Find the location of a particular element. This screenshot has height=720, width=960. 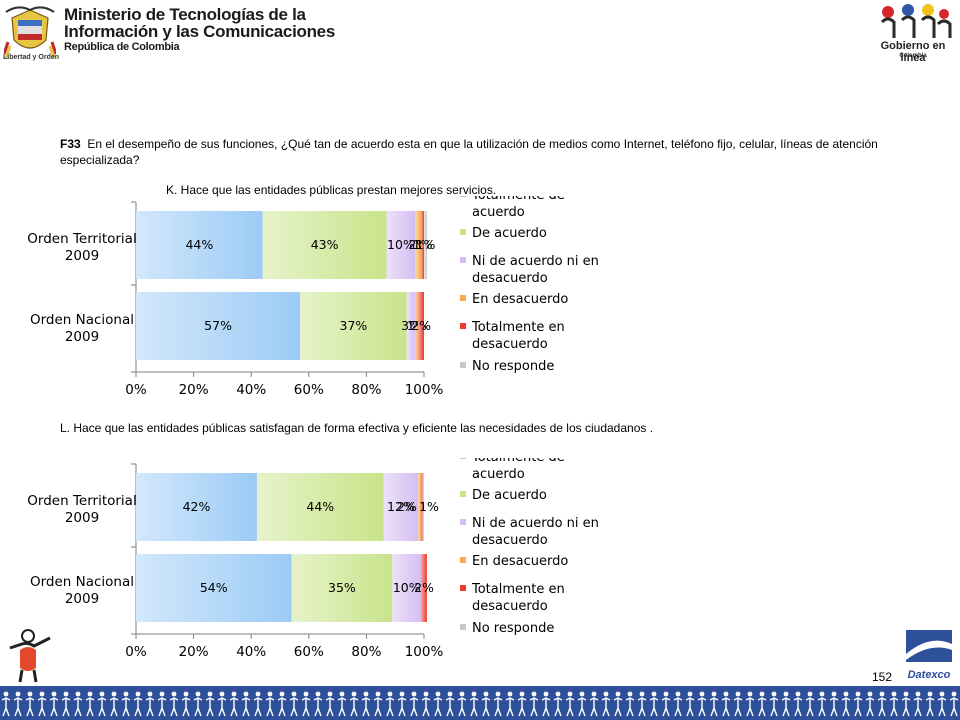

person-mascot-icon is located at coordinates (30, 656).